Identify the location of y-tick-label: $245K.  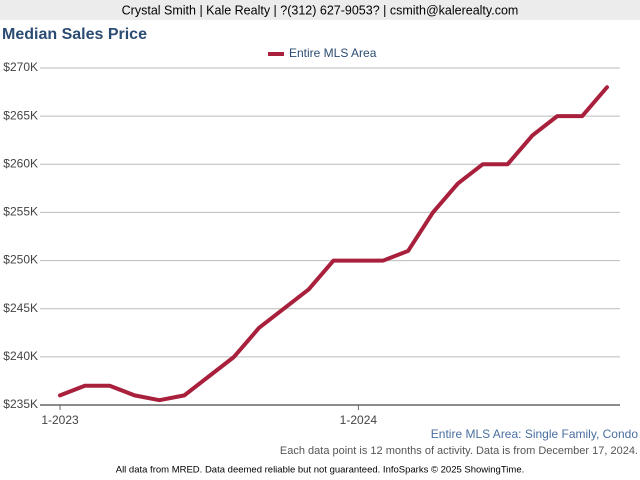
(20, 308).